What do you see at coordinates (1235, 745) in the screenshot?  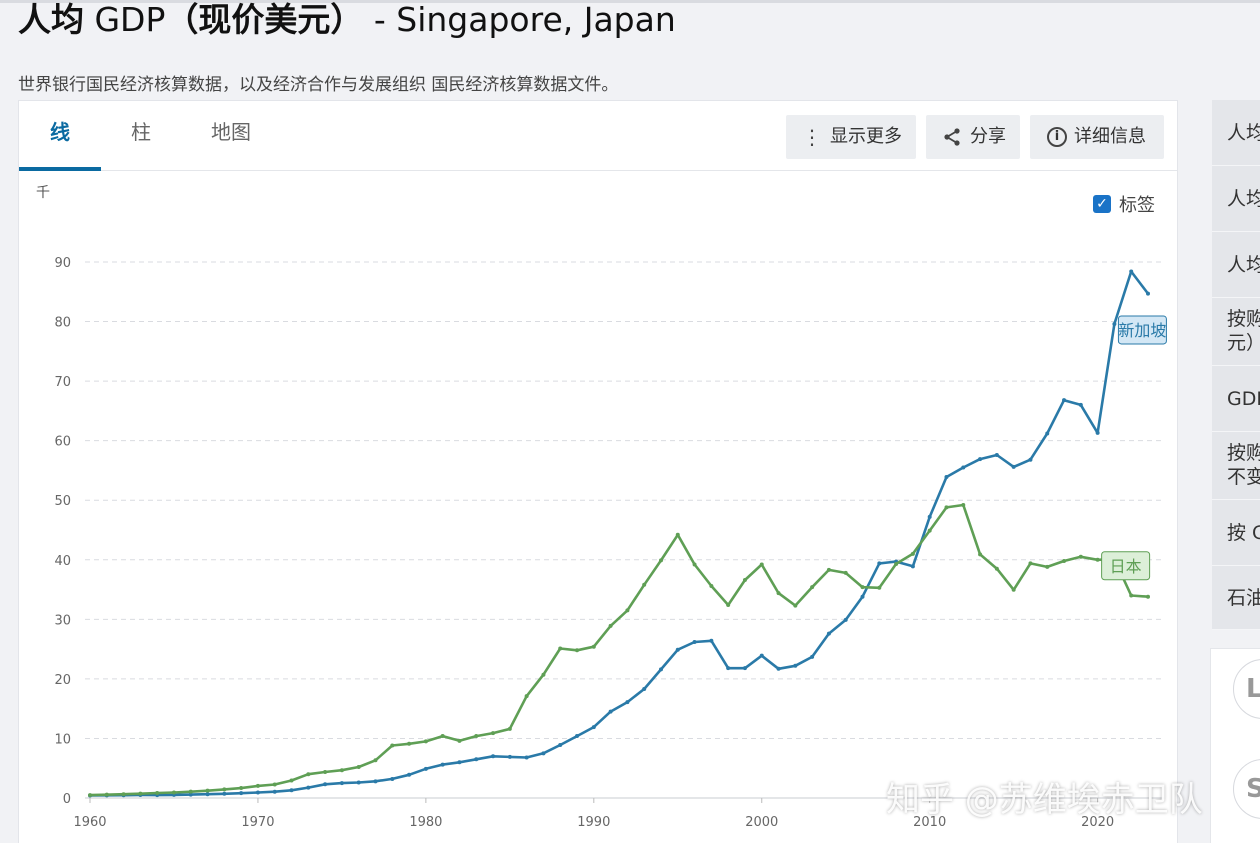 I see `share-links-card: L S` at bounding box center [1235, 745].